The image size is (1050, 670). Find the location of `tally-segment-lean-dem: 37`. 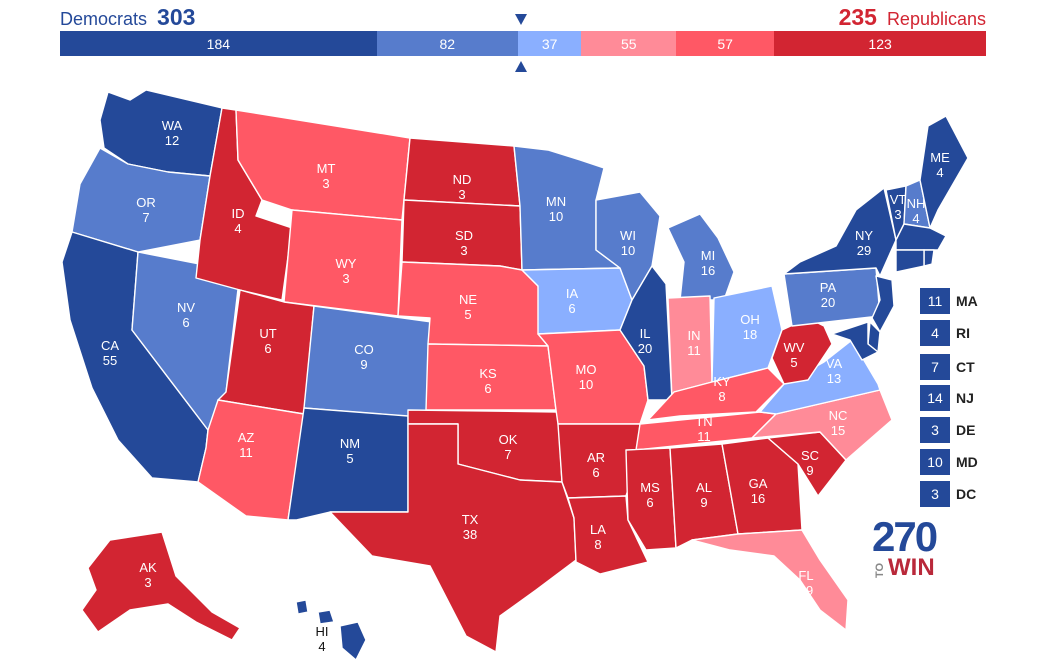

tally-segment-lean-dem: 37 is located at coordinates (549, 43).